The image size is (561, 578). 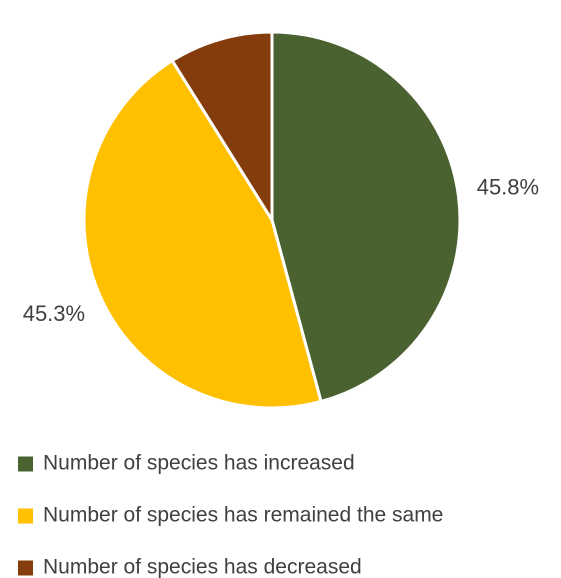 What do you see at coordinates (222, 126) in the screenshot?
I see `pie-slice-number-of-species-has-decreased` at bounding box center [222, 126].